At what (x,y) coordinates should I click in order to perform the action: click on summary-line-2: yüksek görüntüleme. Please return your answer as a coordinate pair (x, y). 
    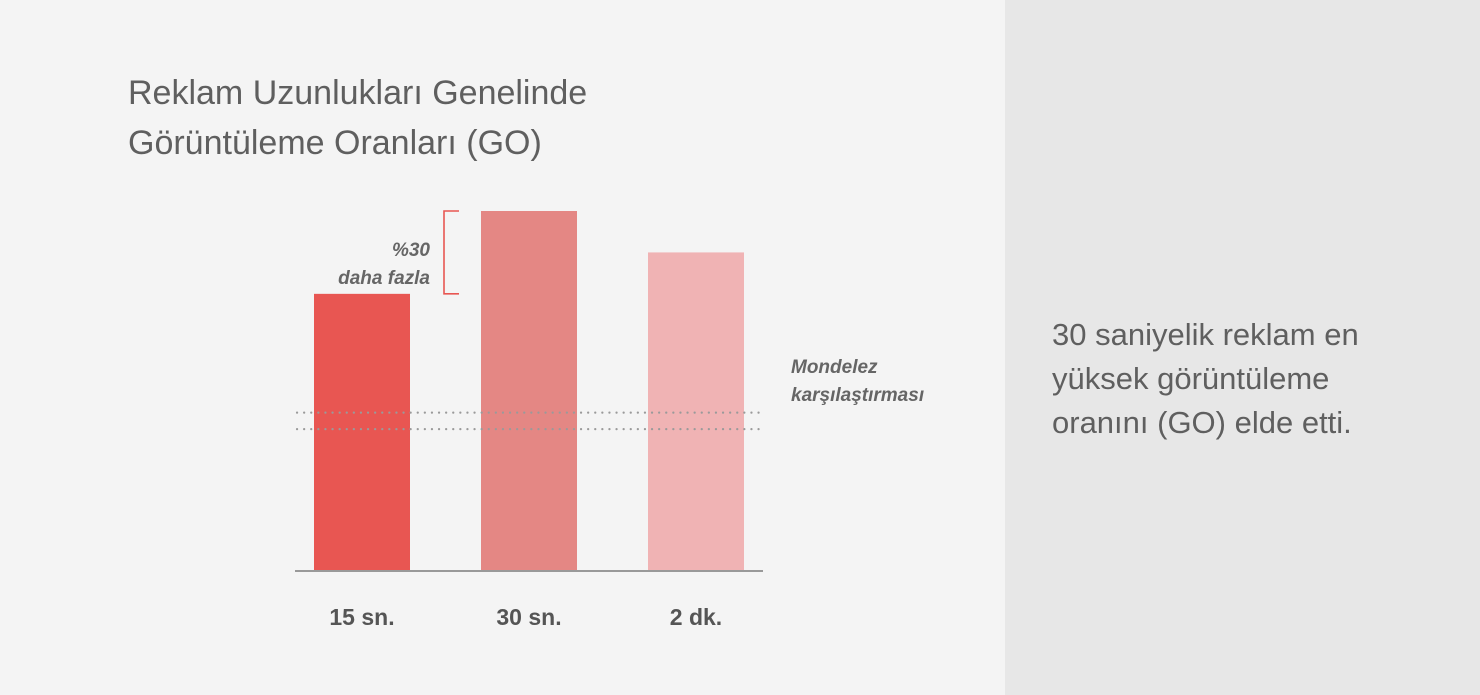
    Looking at the image, I should click on (1191, 378).